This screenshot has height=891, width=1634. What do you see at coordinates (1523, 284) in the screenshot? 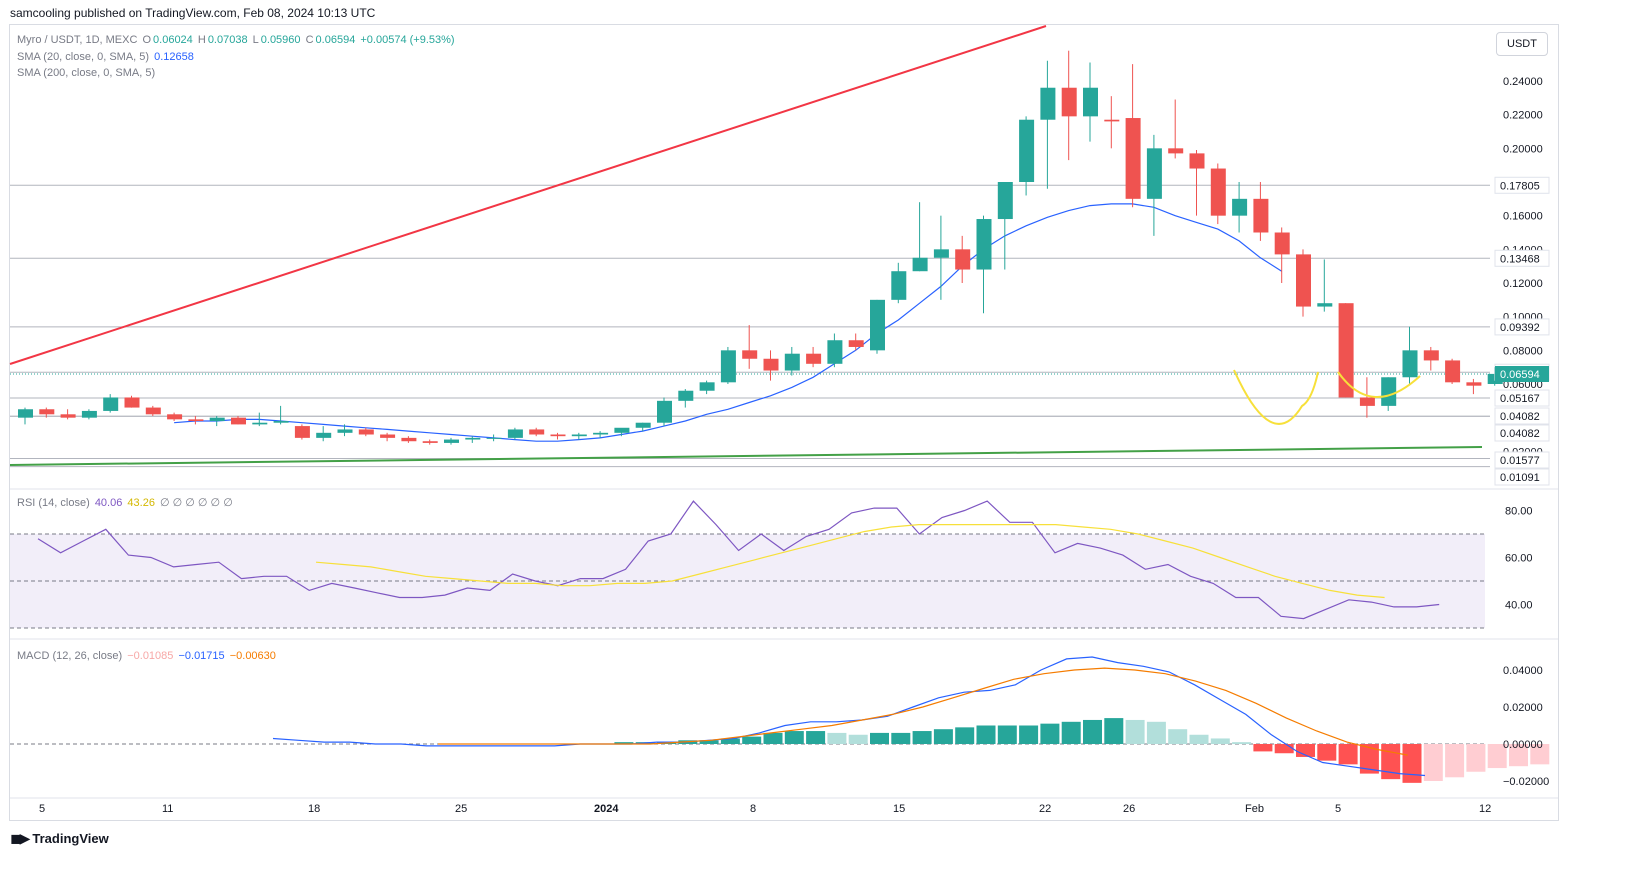
I see `y-tick-label: 0.12000` at bounding box center [1523, 284].